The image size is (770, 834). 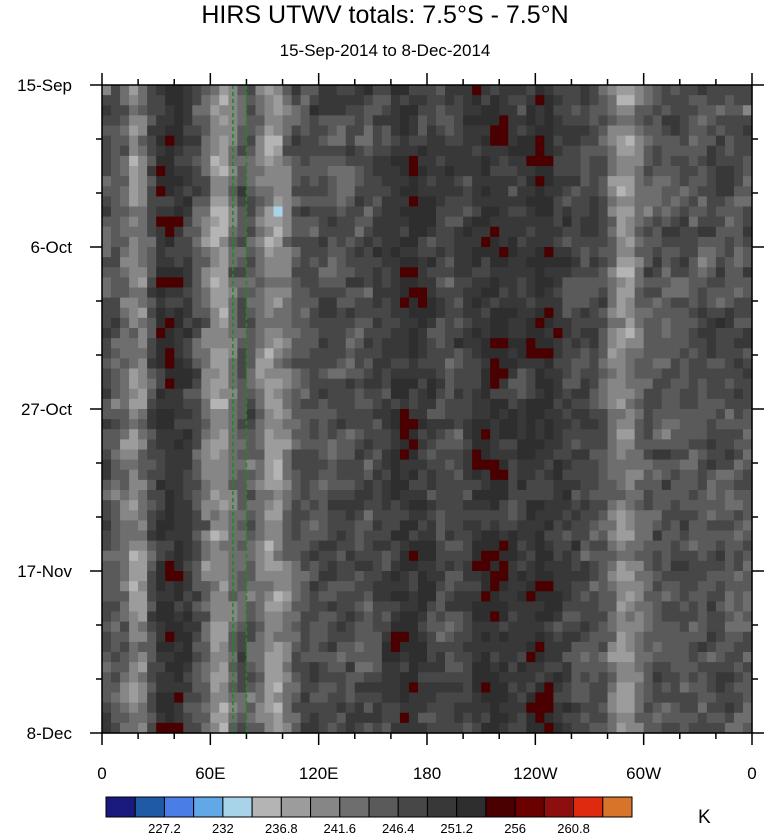 What do you see at coordinates (51, 247) in the screenshot?
I see `y-tick-label: 6-Oct` at bounding box center [51, 247].